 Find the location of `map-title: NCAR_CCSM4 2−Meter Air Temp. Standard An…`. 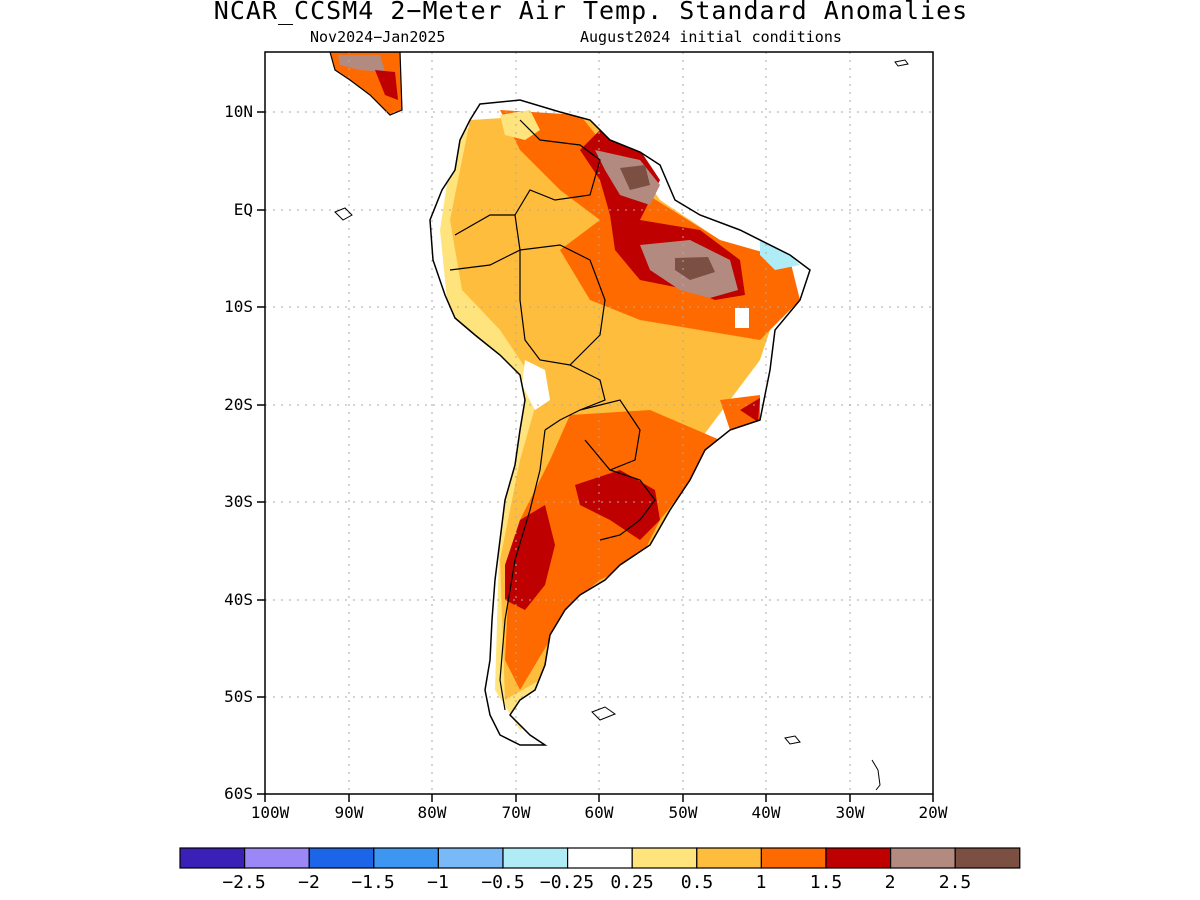

map-title: NCAR_CCSM4 2−Meter Air Temp. Standard An… is located at coordinates (591, 12).